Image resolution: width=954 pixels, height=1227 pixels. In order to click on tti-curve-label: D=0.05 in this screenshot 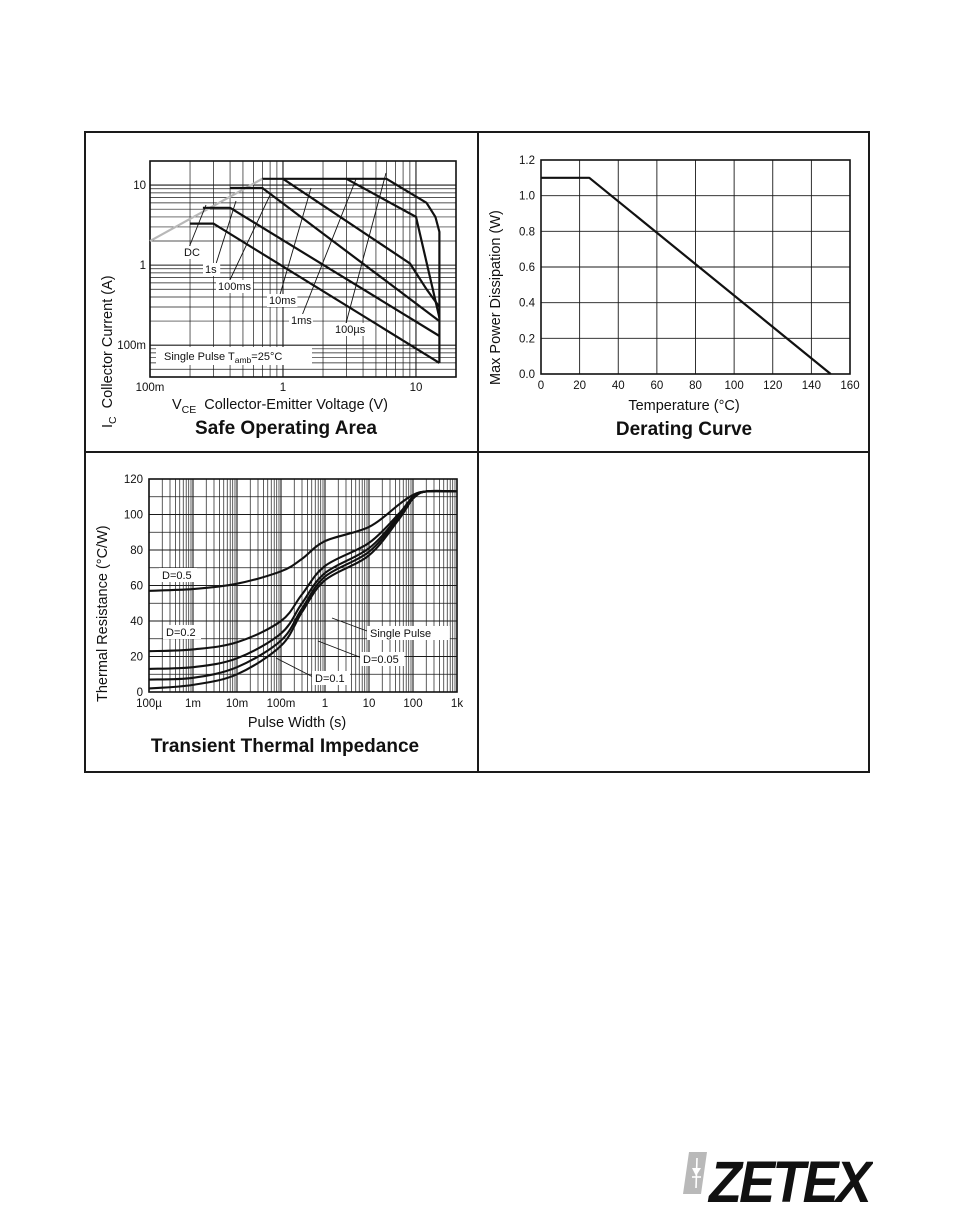, I will do `click(381, 660)`.